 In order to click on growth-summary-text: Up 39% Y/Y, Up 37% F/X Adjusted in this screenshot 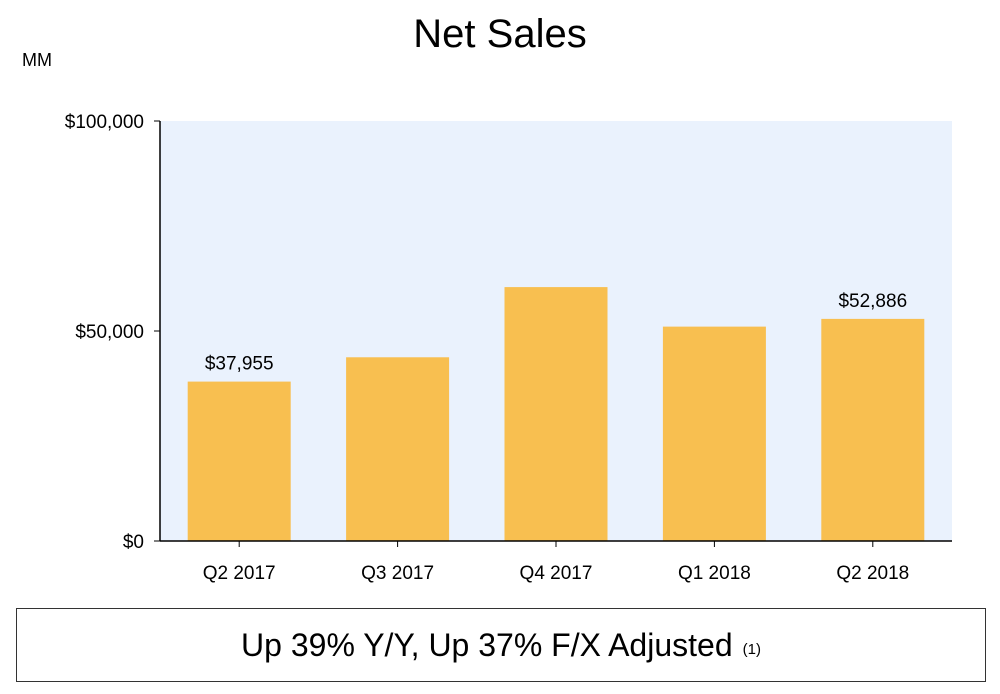, I will do `click(487, 644)`.